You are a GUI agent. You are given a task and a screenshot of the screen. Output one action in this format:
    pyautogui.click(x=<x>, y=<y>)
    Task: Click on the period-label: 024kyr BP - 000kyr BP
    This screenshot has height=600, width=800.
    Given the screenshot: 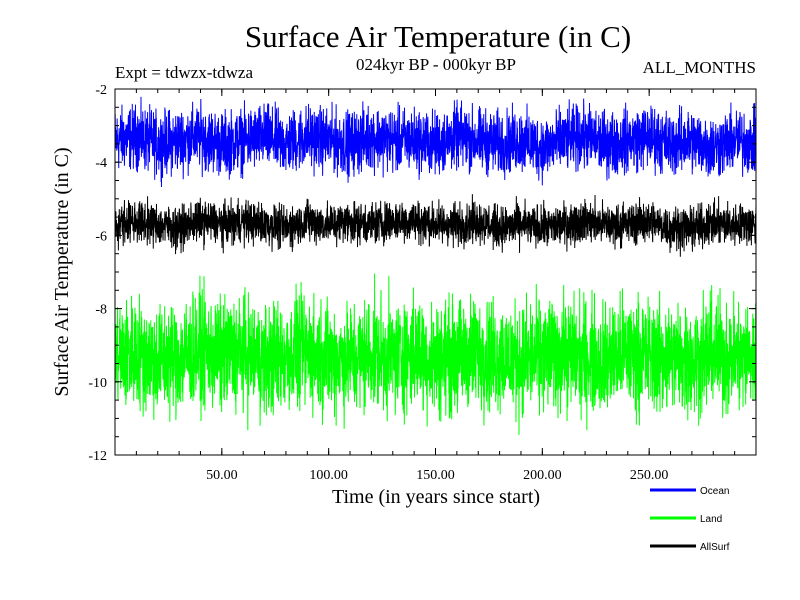 What is the action you would take?
    pyautogui.click(x=436, y=64)
    